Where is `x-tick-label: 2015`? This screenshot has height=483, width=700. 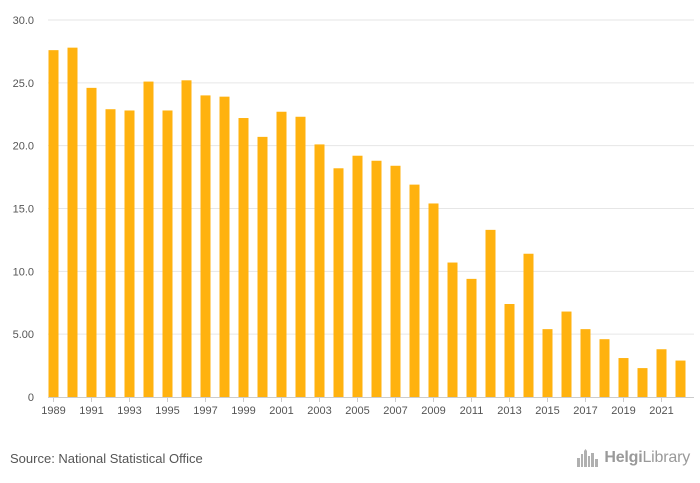
x-tick-label: 2015 is located at coordinates (547, 411).